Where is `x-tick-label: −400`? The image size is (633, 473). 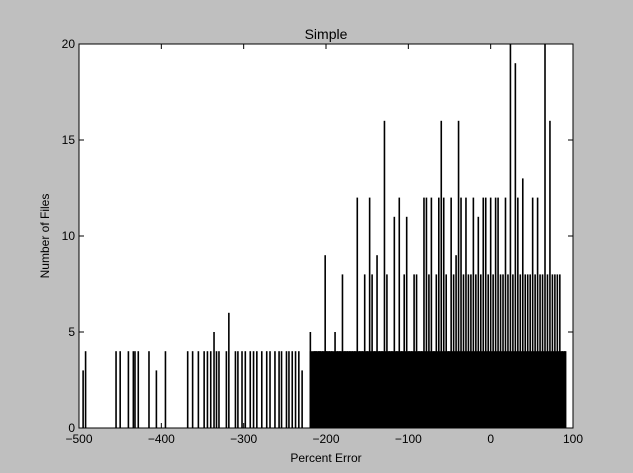 x-tick-label: −400 is located at coordinates (161, 439).